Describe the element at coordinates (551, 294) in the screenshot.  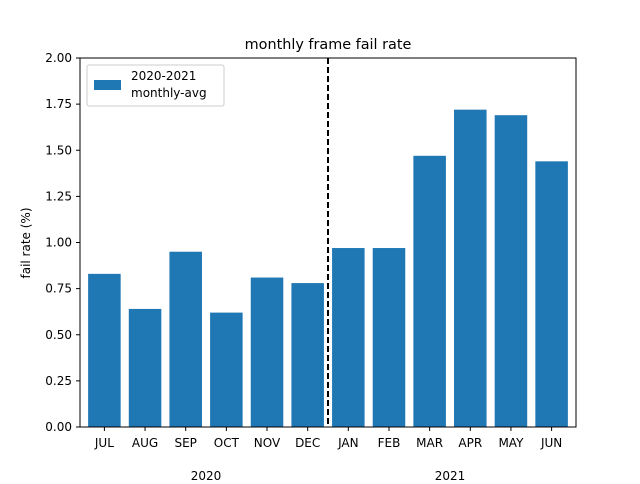
I see `bar-jun` at that location.